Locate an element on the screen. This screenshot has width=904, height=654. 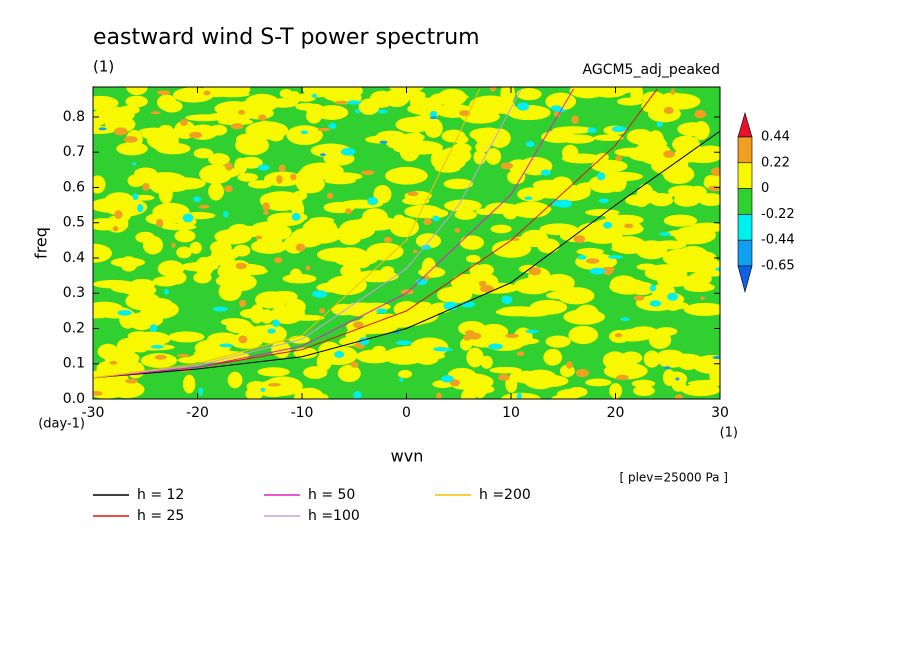
colorbar-label: 0.44 is located at coordinates (775, 137).